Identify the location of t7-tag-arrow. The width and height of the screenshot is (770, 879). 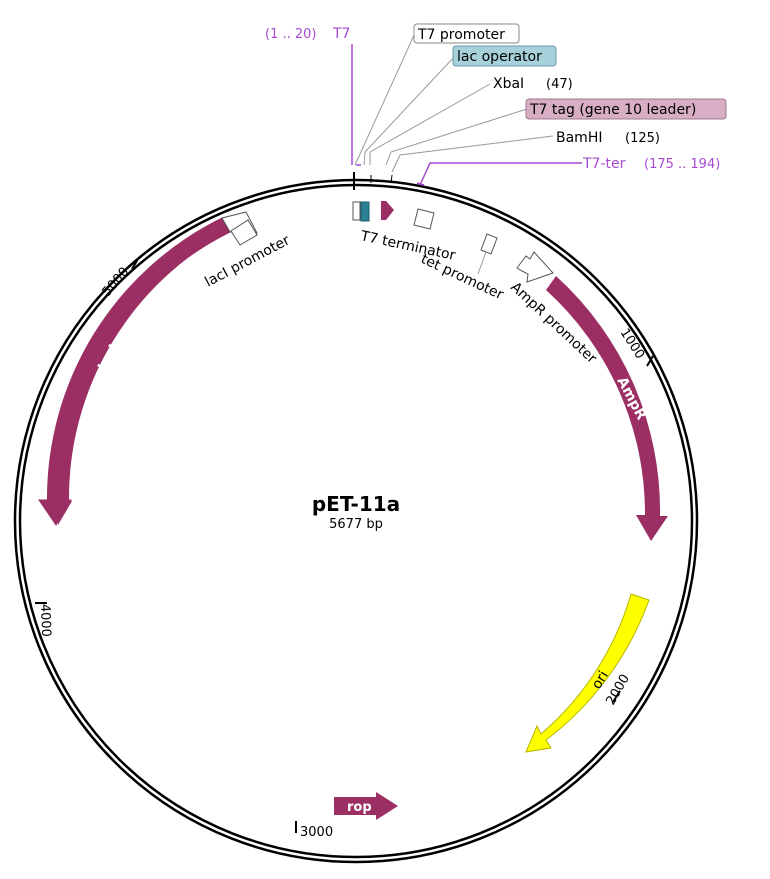
(387, 210).